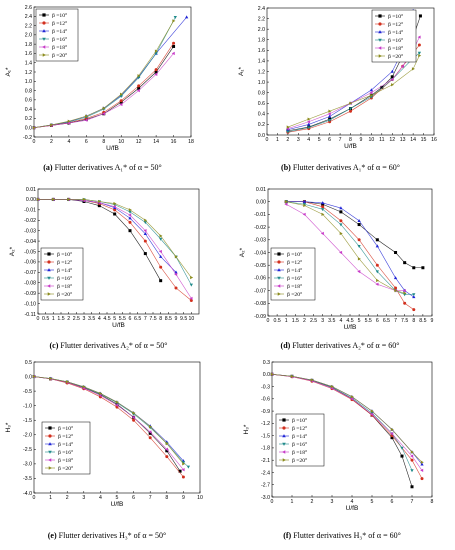  What do you see at coordinates (265, 473) in the screenshot?
I see `y-tick-label: -2.4` at bounding box center [265, 473].